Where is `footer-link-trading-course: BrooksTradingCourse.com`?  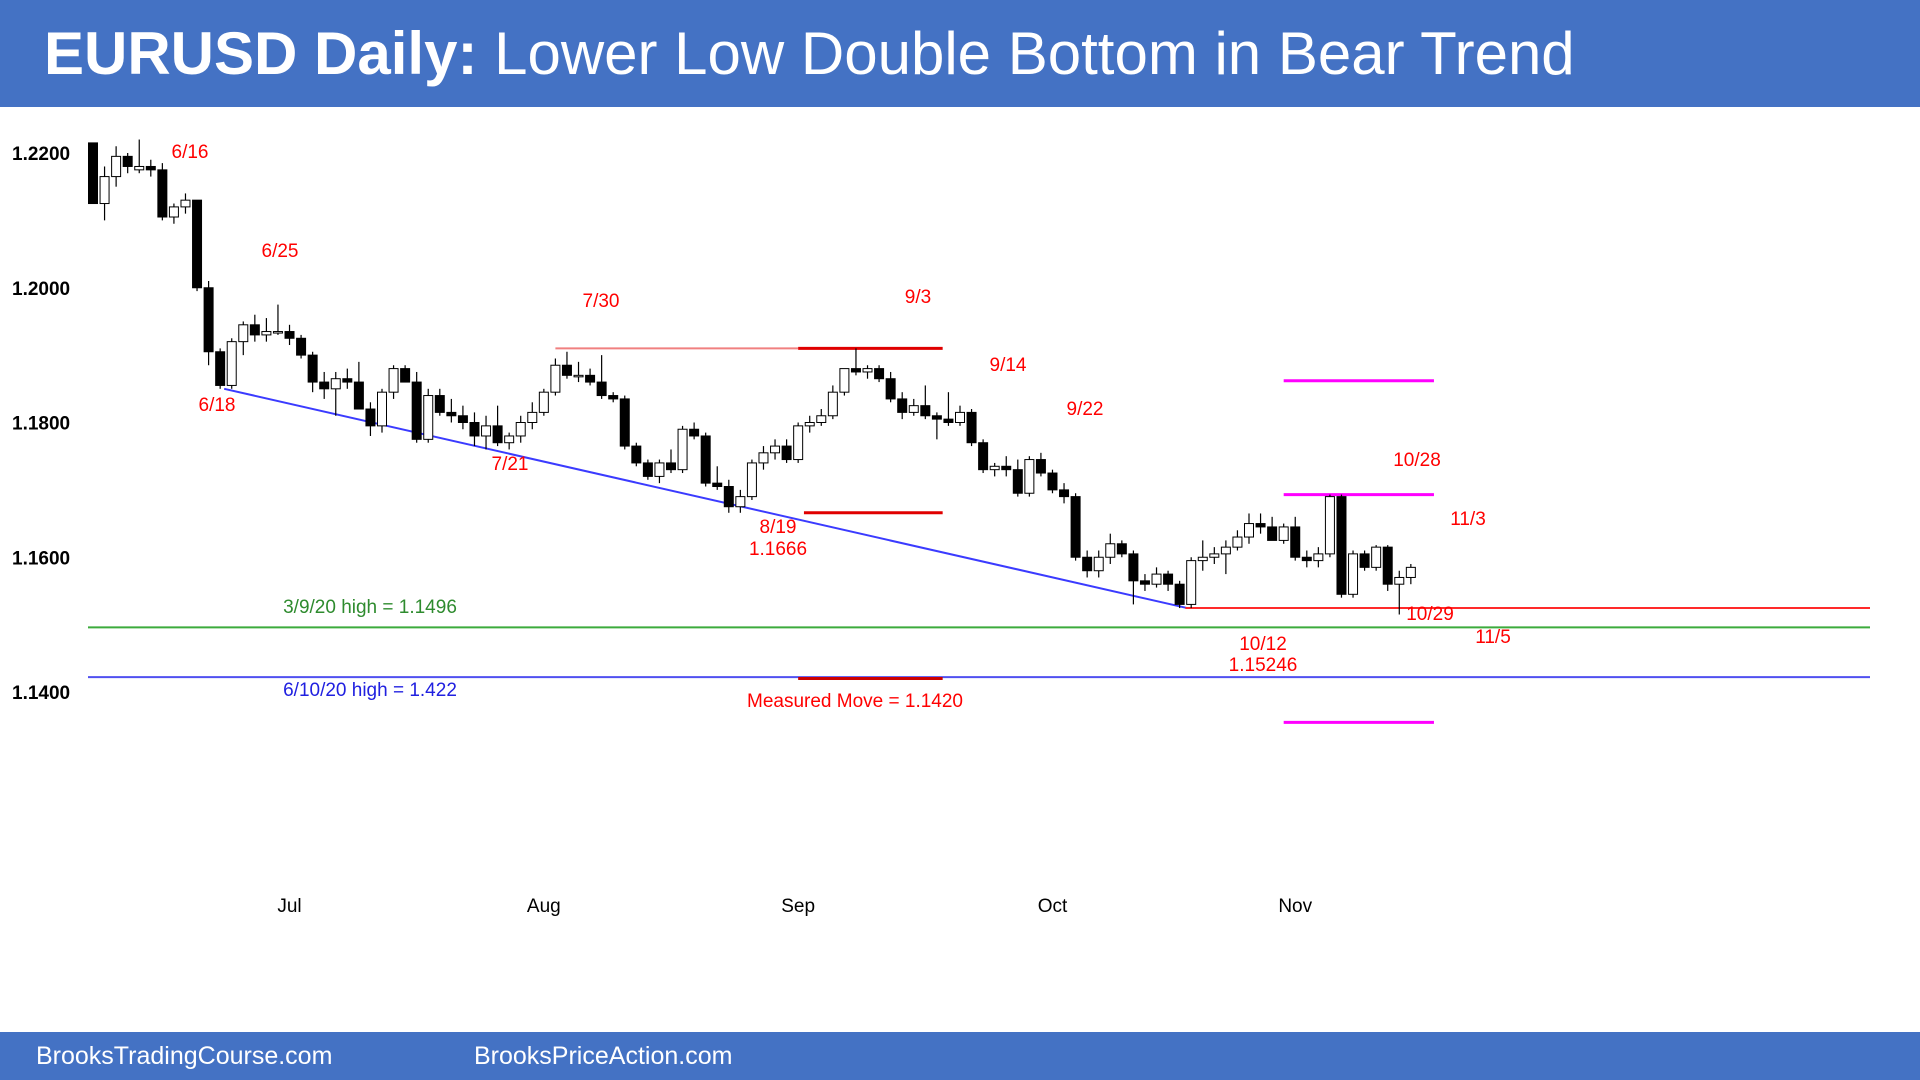 footer-link-trading-course: BrooksTradingCourse.com is located at coordinates (184, 1056).